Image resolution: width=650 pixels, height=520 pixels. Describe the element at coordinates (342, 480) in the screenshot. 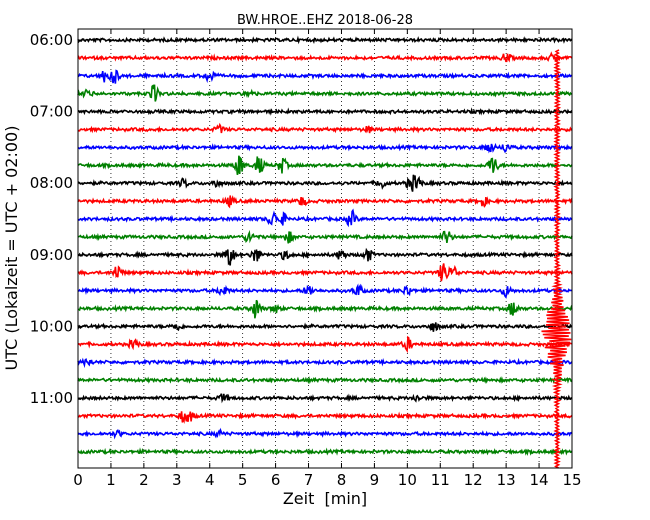

I see `x-tick-label: 8` at that location.